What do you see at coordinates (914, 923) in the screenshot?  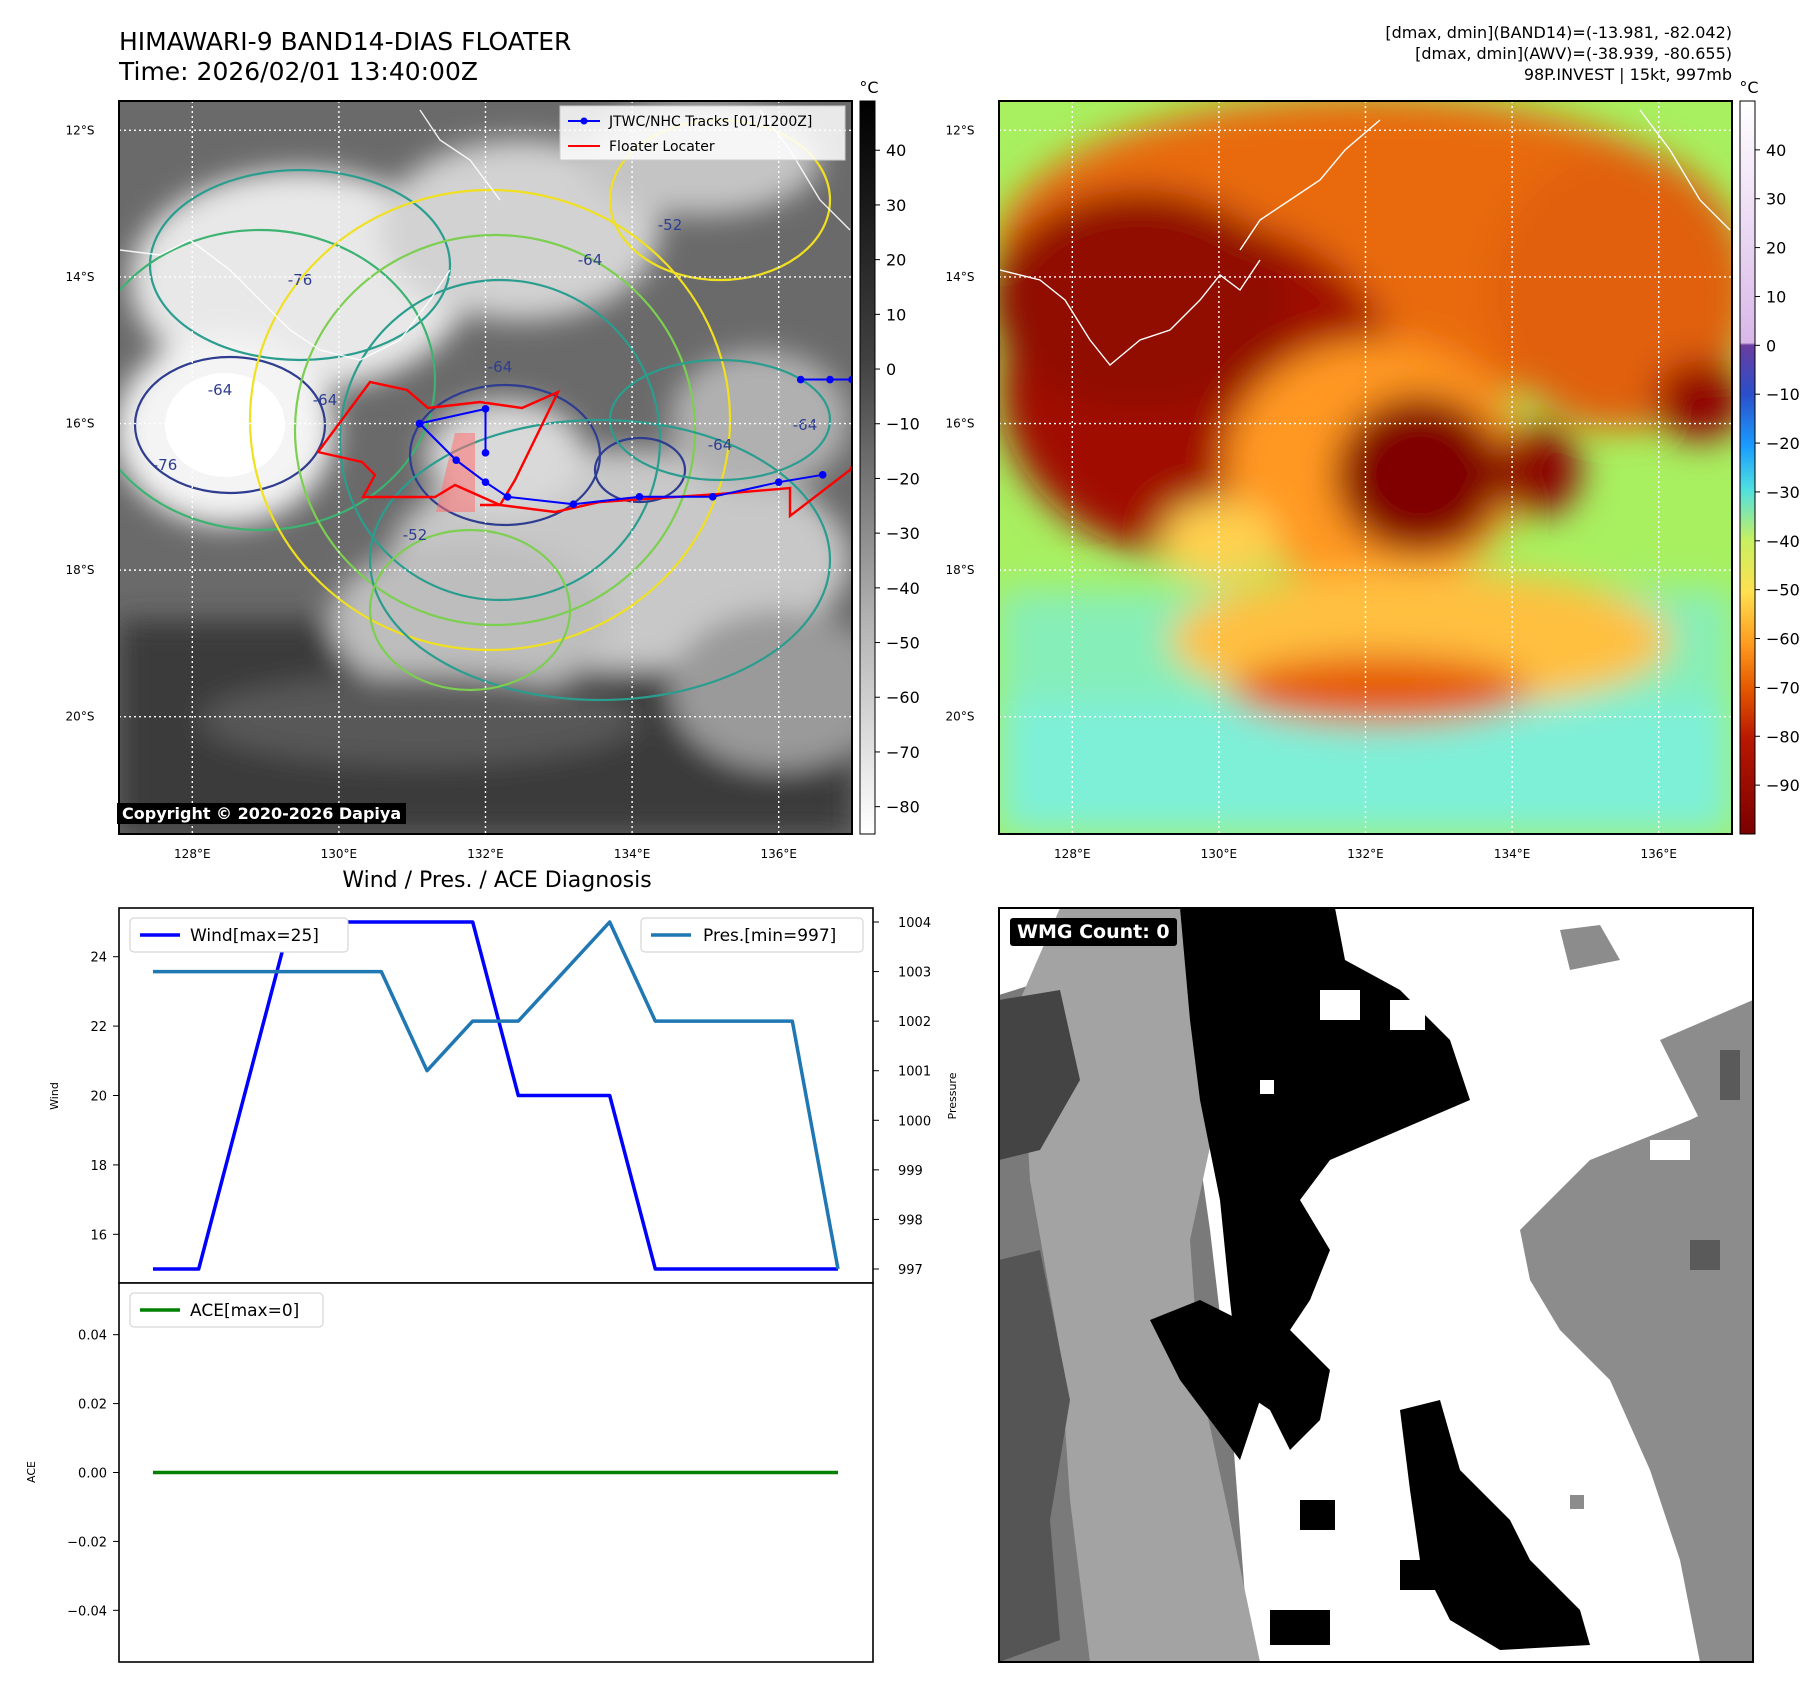 I see `pressure-tick-label: 1004` at bounding box center [914, 923].